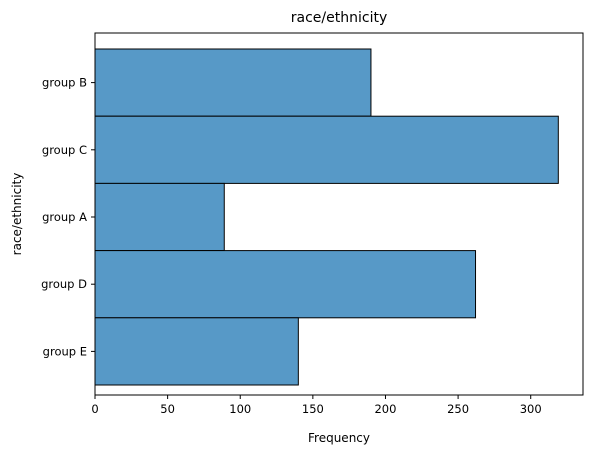  Describe the element at coordinates (458, 409) in the screenshot. I see `x-tick-label: 250` at that location.